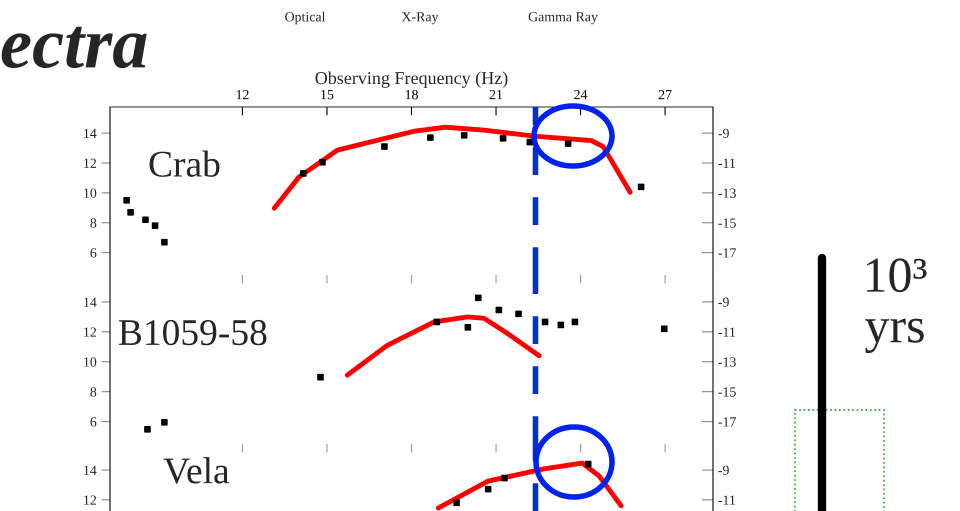 Image resolution: width=960 pixels, height=511 pixels. I want to click on text: Gamma Ray, so click(563, 18).